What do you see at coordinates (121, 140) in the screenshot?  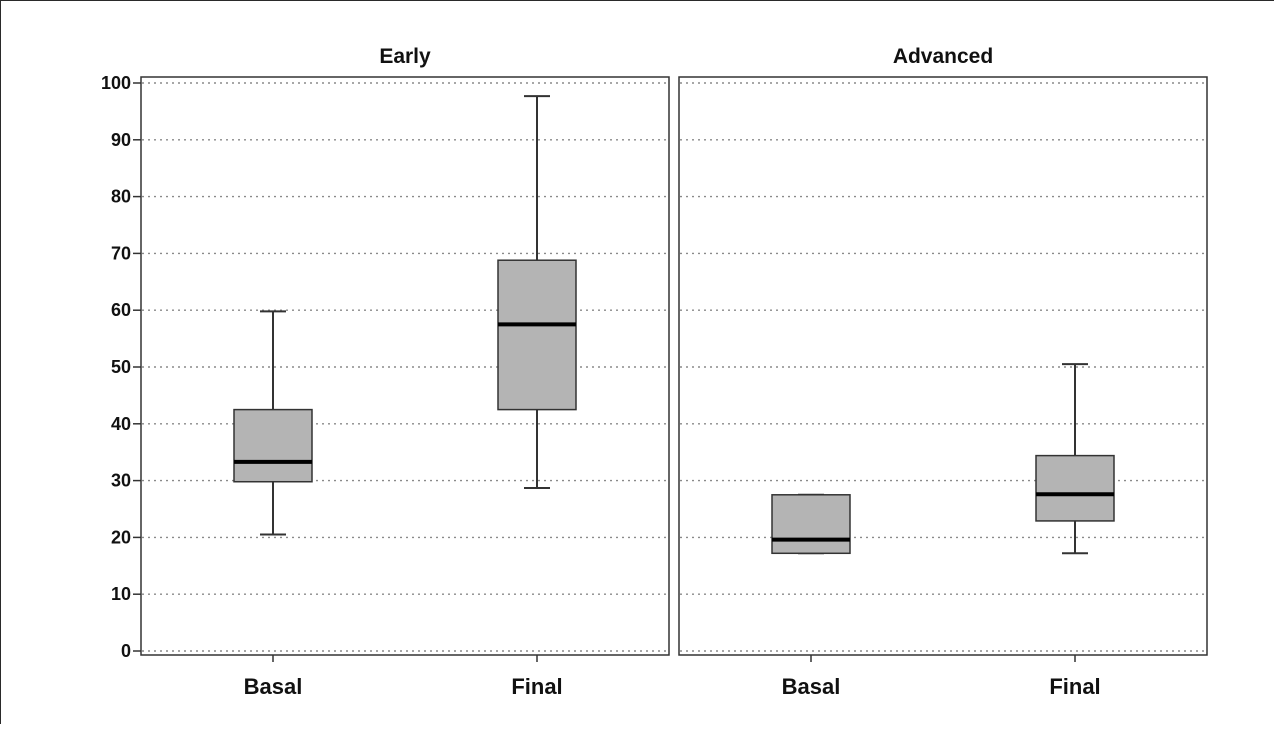 I see `y-tick-label: 90` at bounding box center [121, 140].